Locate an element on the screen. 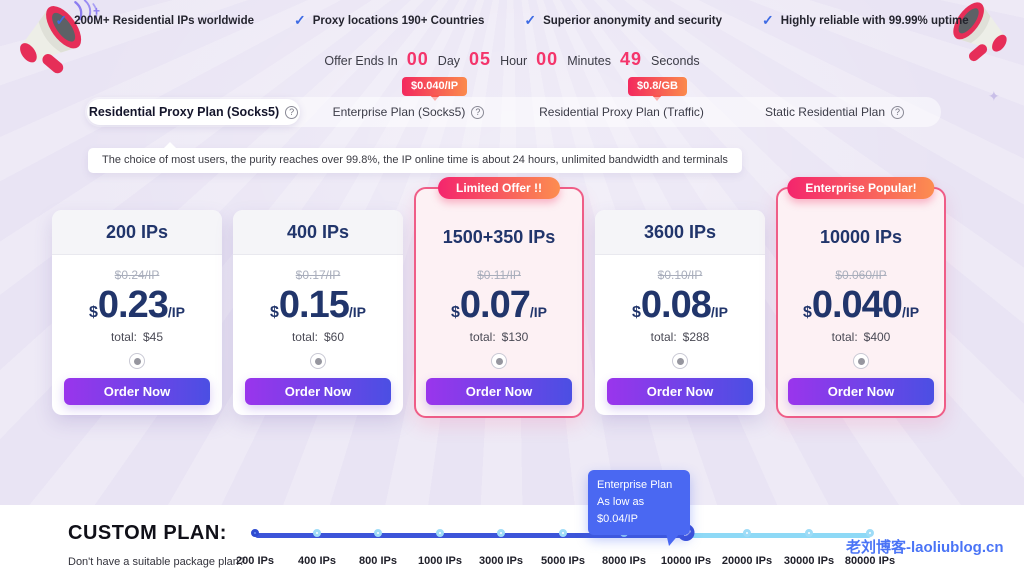  plan-title-band: 3600 IPs is located at coordinates (680, 232).